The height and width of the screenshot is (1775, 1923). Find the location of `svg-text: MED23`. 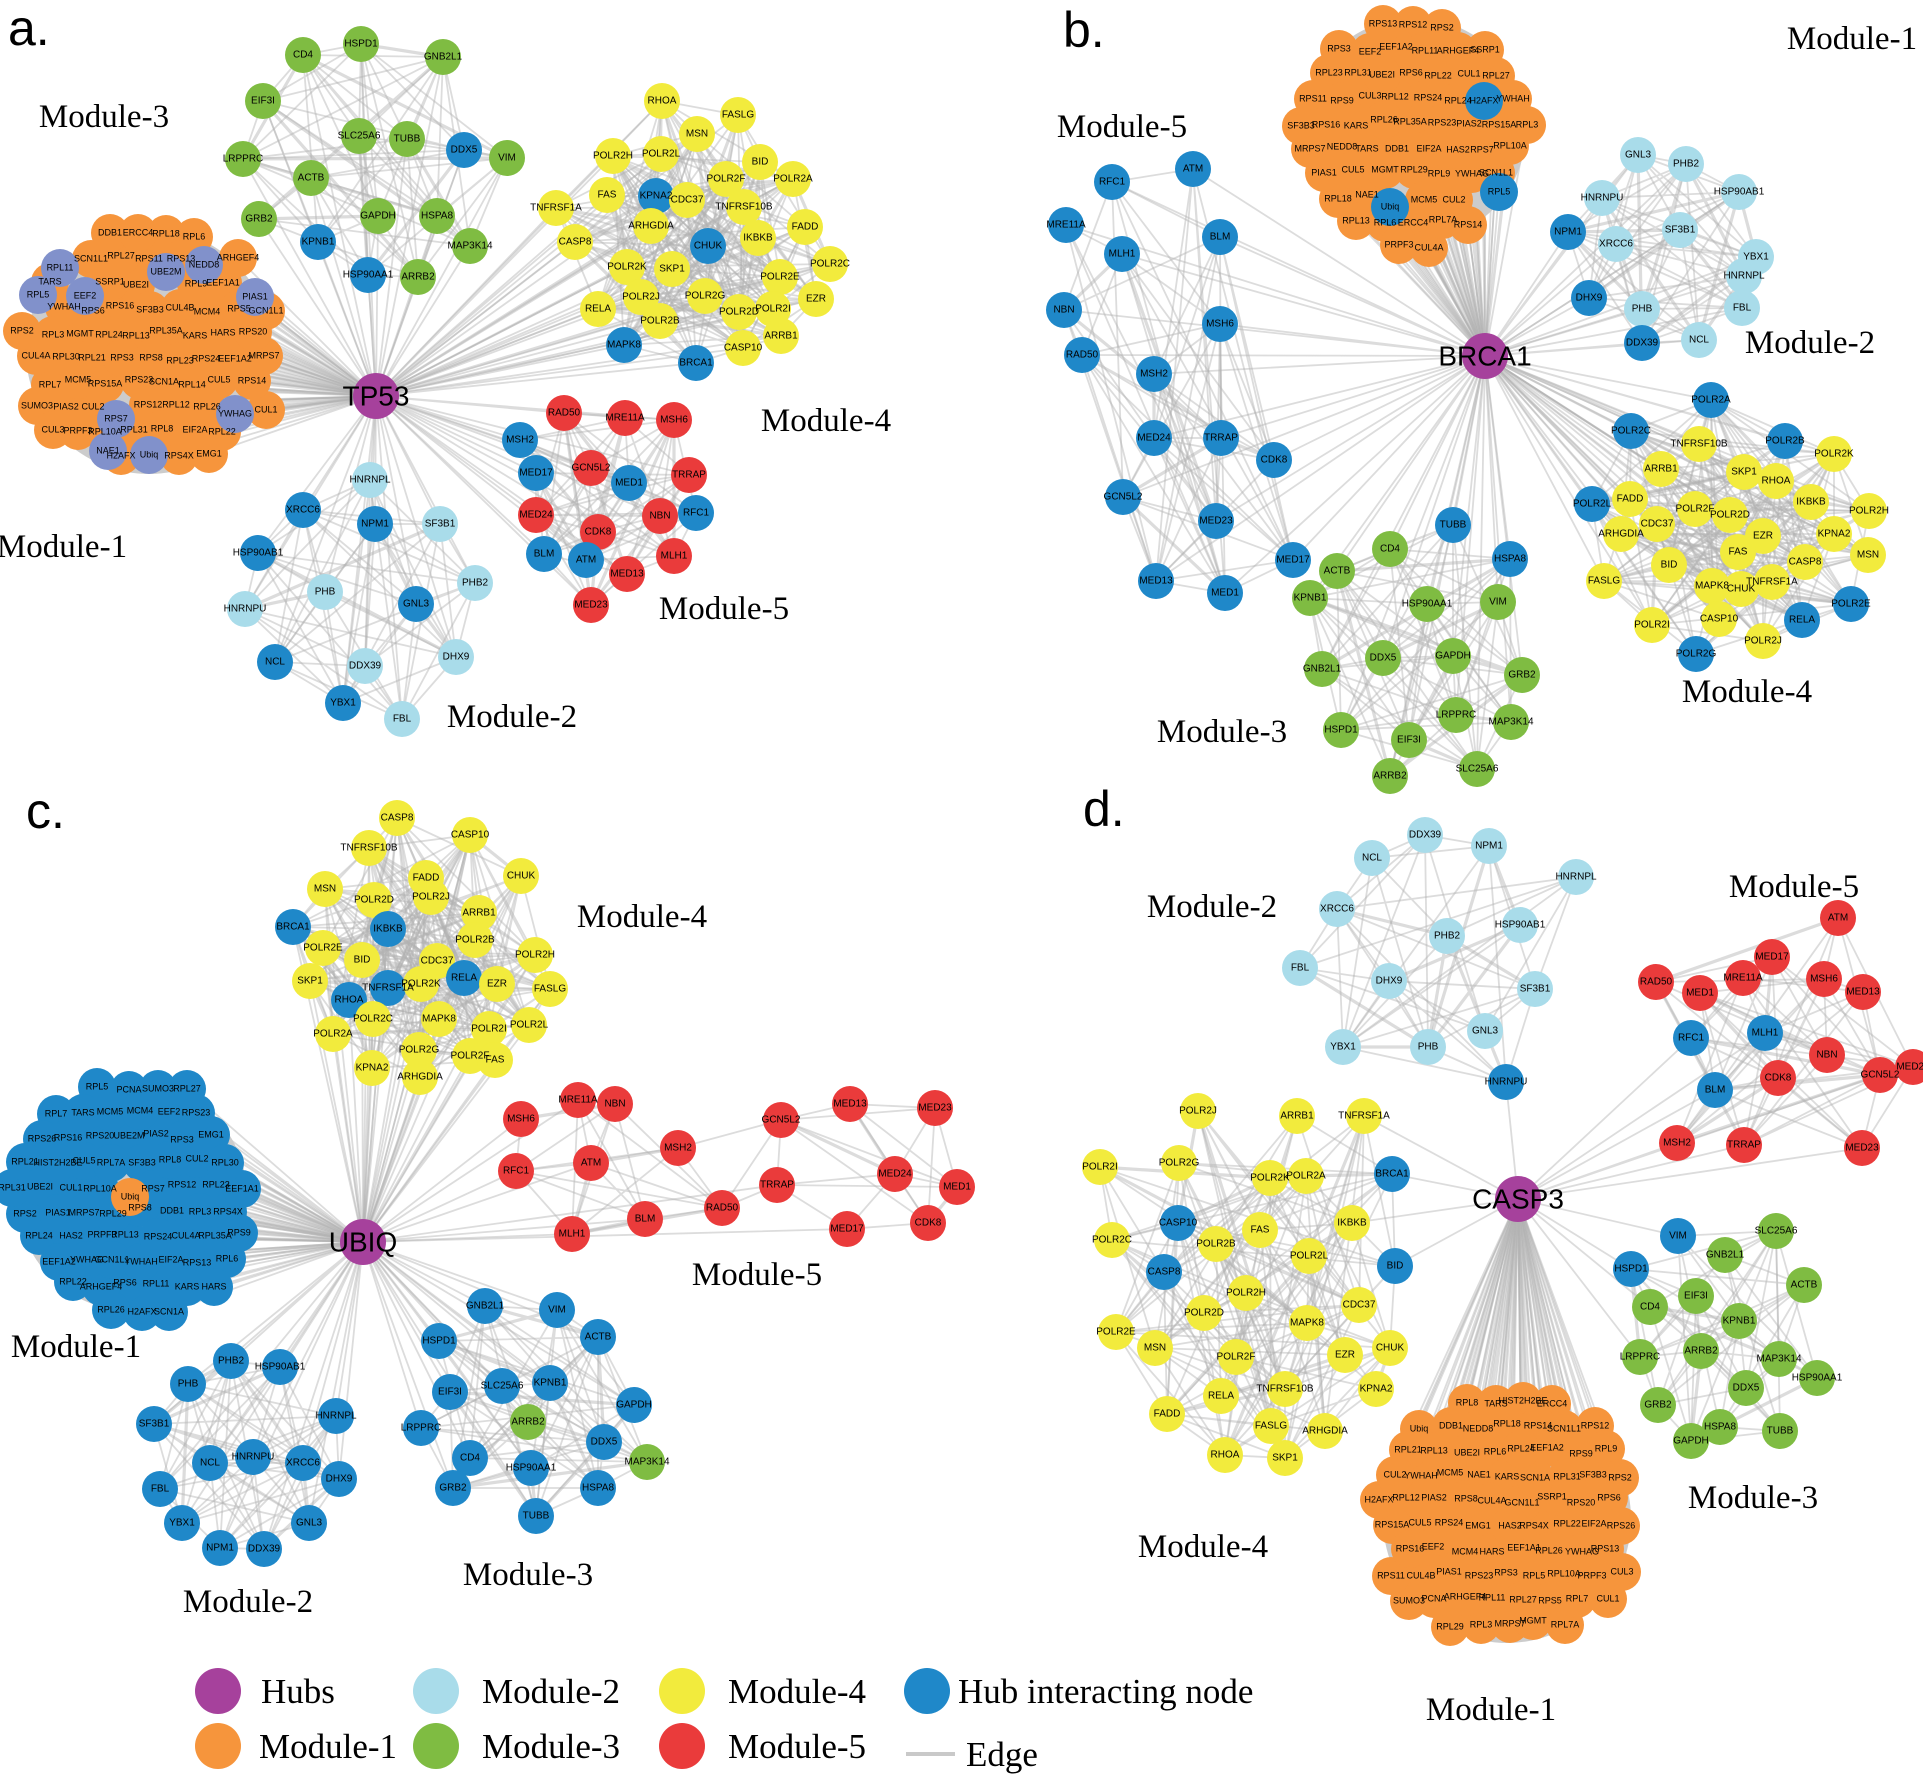

svg-text: MED23 is located at coordinates (1862, 1148).